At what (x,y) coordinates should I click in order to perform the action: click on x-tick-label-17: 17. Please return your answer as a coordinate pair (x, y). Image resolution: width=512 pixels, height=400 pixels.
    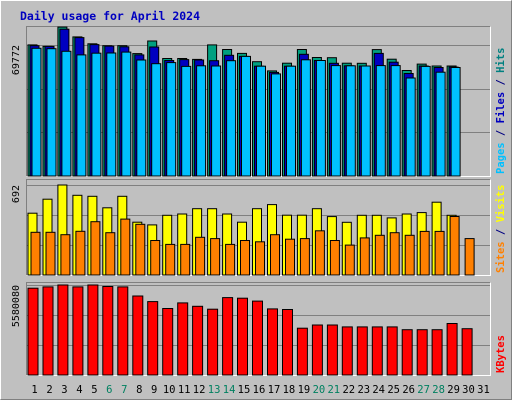
    Looking at the image, I should click on (274, 390).